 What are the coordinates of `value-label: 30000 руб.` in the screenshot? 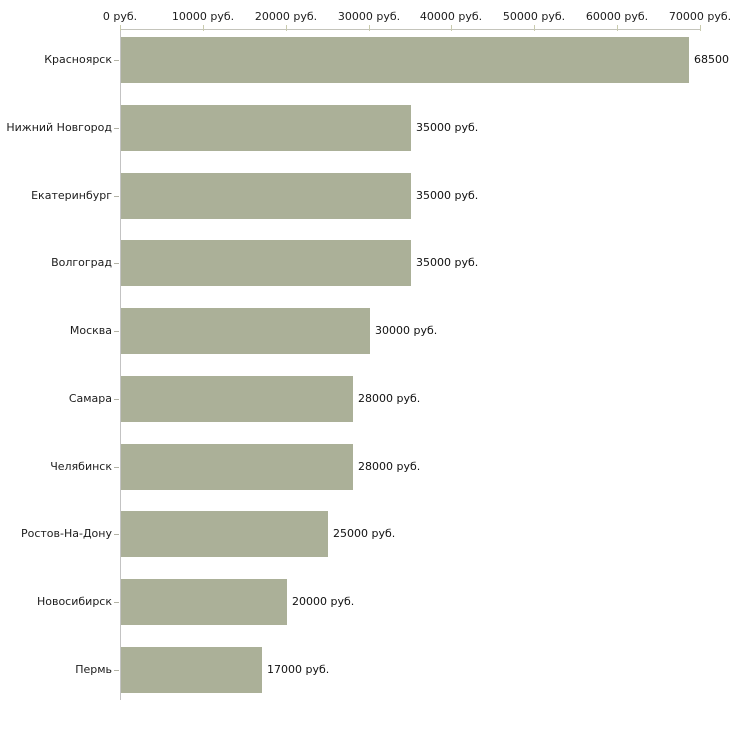 It's located at (406, 330).